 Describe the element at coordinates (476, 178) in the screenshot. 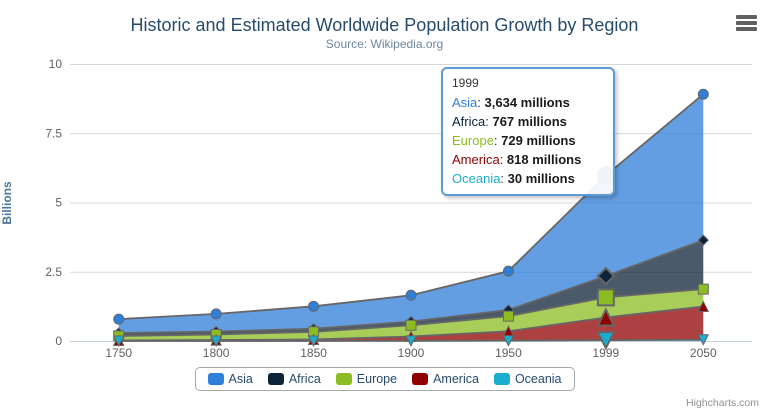

I see `tooltip-series-name: Oceania` at that location.